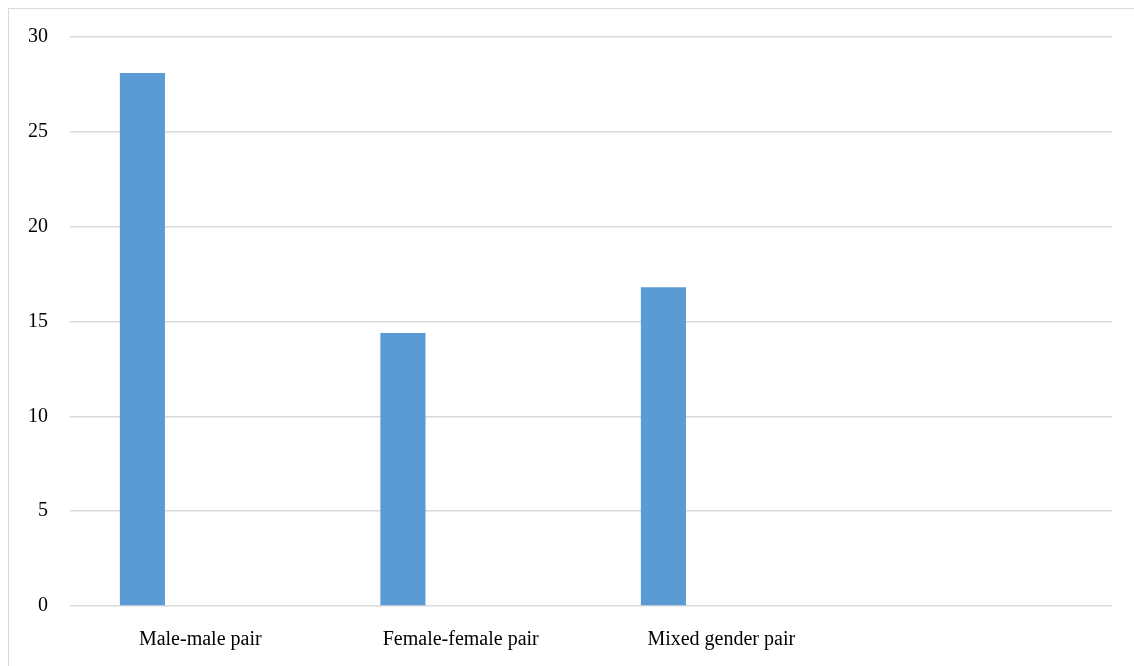 The height and width of the screenshot is (666, 1134). Describe the element at coordinates (461, 639) in the screenshot. I see `x-tick-label: Female-female pair` at that location.